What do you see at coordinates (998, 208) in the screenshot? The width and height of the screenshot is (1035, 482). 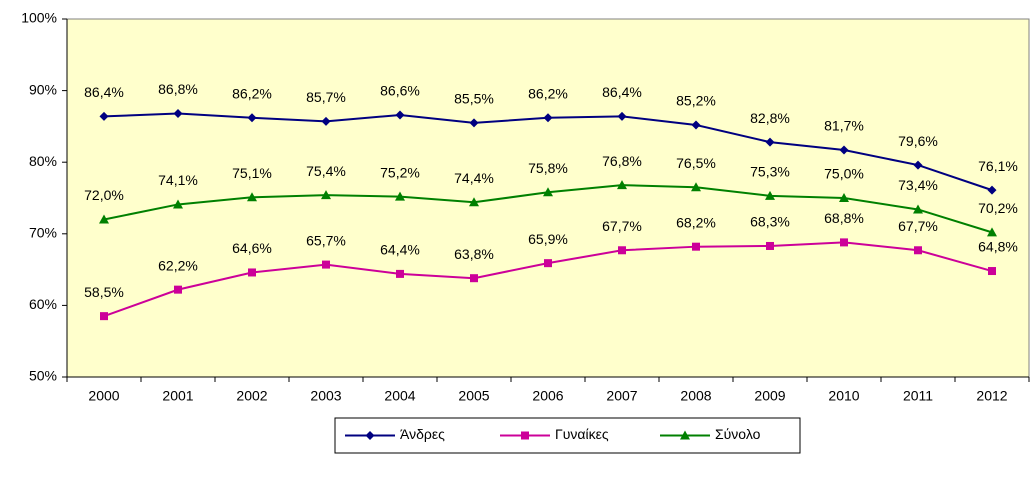 I see `data-label: 70,2%` at bounding box center [998, 208].